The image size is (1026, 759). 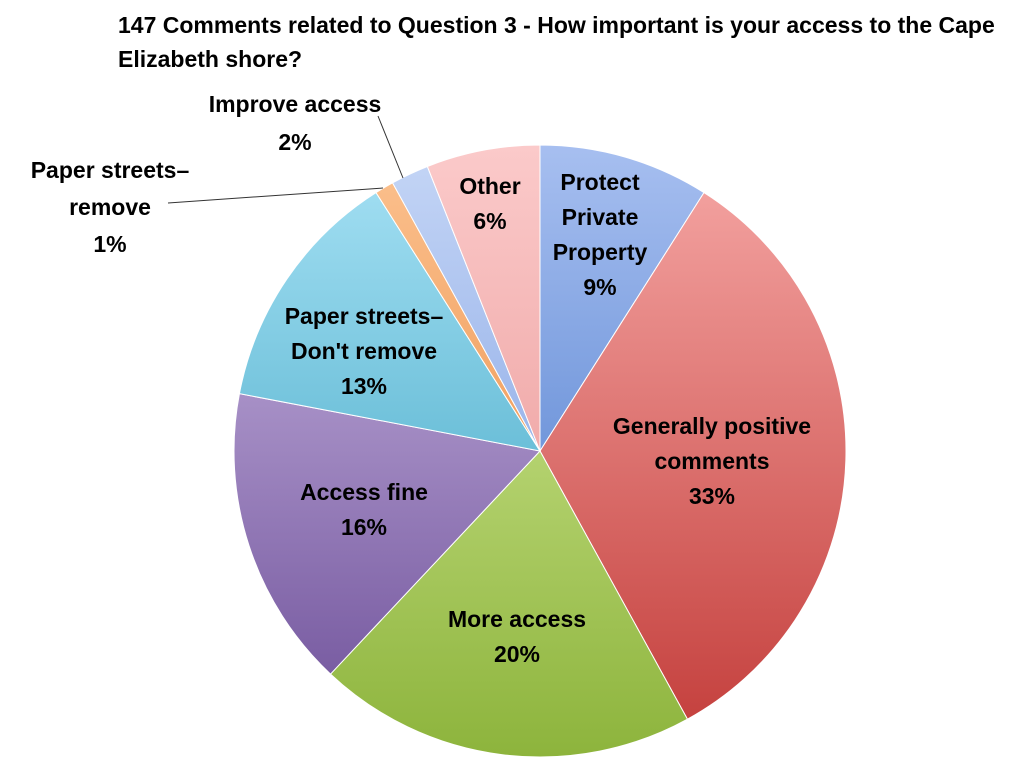 What do you see at coordinates (600, 182) in the screenshot?
I see `slice-name-label: Protect` at bounding box center [600, 182].